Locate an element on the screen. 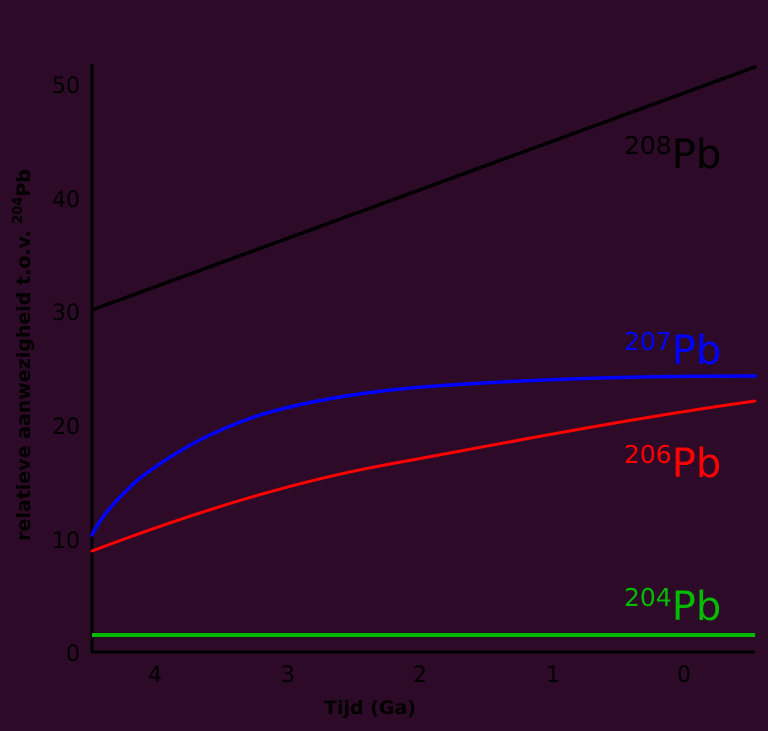 Image resolution: width=768 pixels, height=731 pixels. y-axis-title: relatieve aanwezigheid t.o.v. 204Pb is located at coordinates (23, 355).